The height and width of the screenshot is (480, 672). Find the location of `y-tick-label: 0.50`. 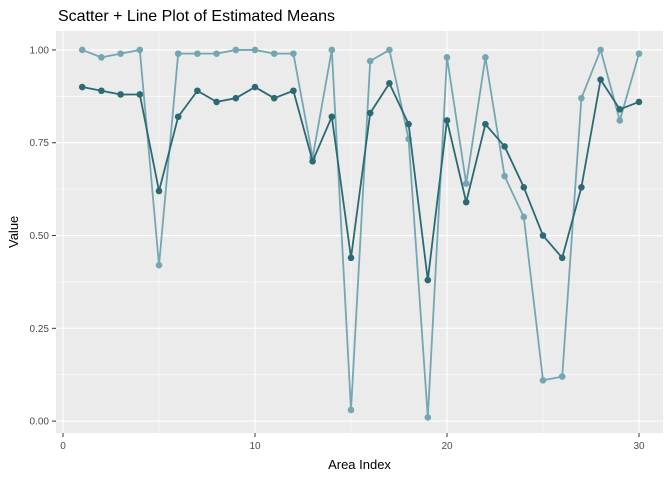

y-tick-label: 0.50 is located at coordinates (40, 236).